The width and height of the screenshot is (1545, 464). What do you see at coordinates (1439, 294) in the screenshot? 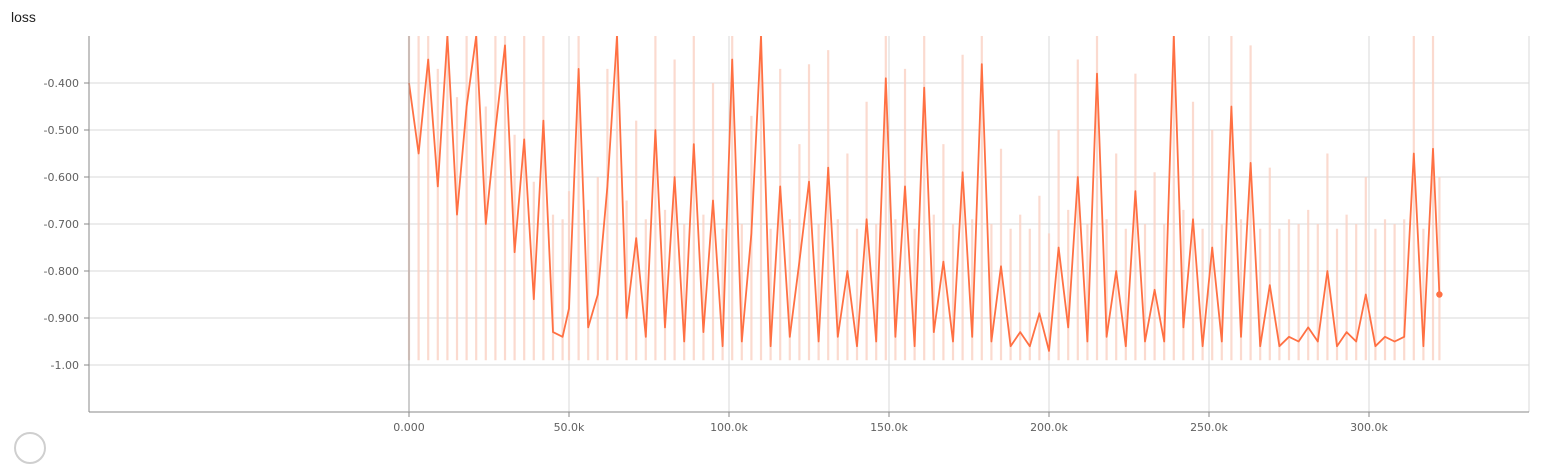
I see `last-point-marker` at bounding box center [1439, 294].